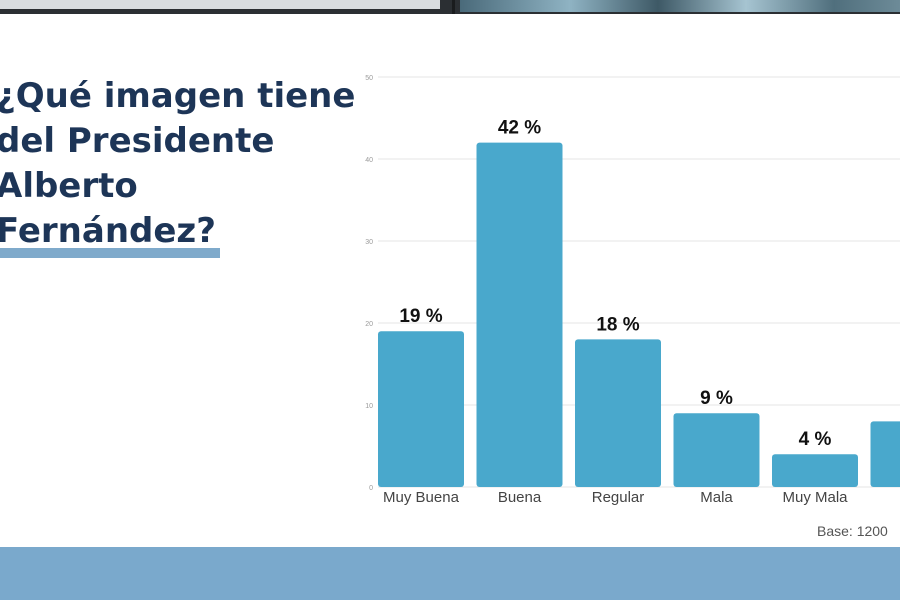  What do you see at coordinates (220, 4) in the screenshot?
I see `top-strip-left` at bounding box center [220, 4].